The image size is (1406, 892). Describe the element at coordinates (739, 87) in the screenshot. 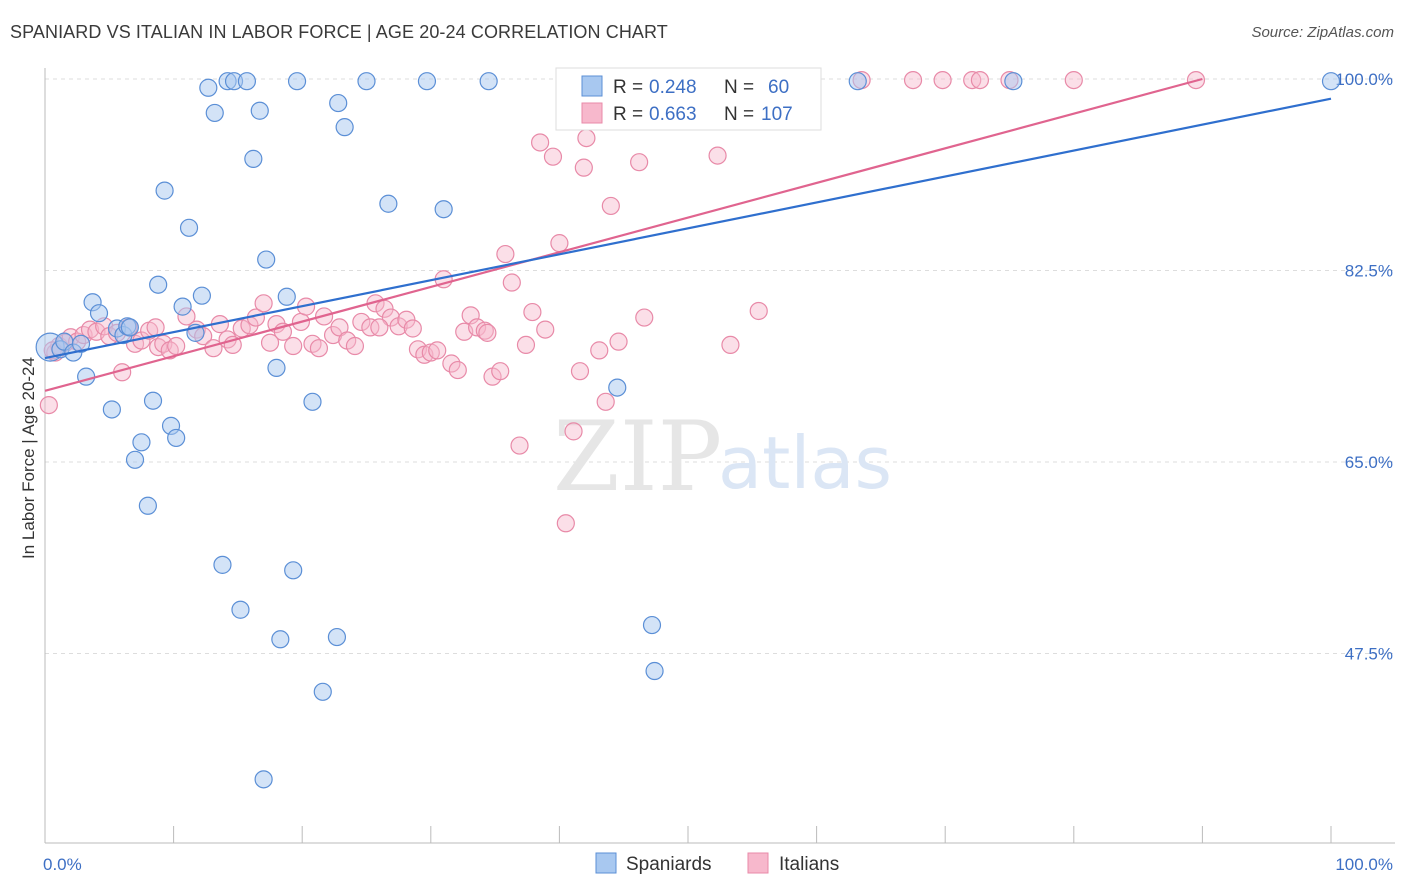

I see `legend-spaniards-n-label: N =` at that location.